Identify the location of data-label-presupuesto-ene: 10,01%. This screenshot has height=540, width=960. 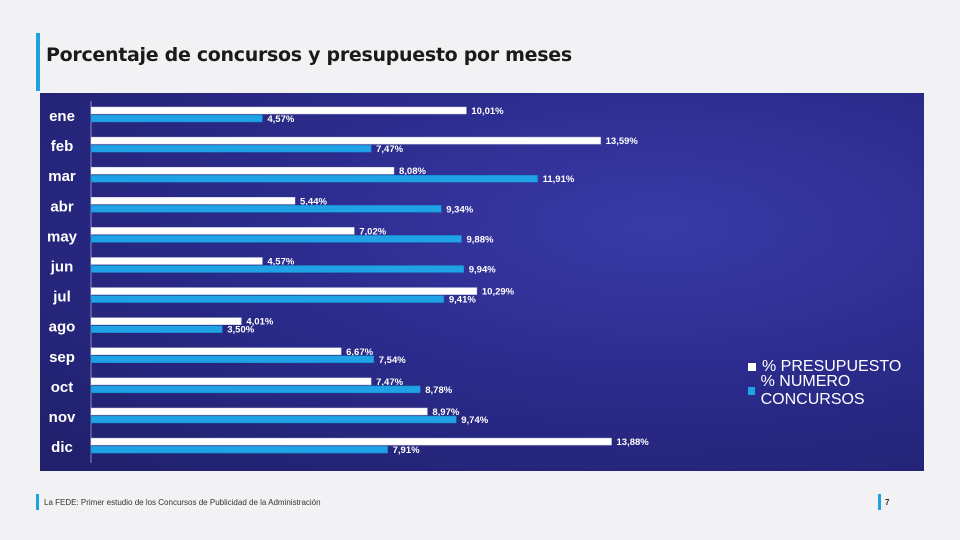
(487, 111).